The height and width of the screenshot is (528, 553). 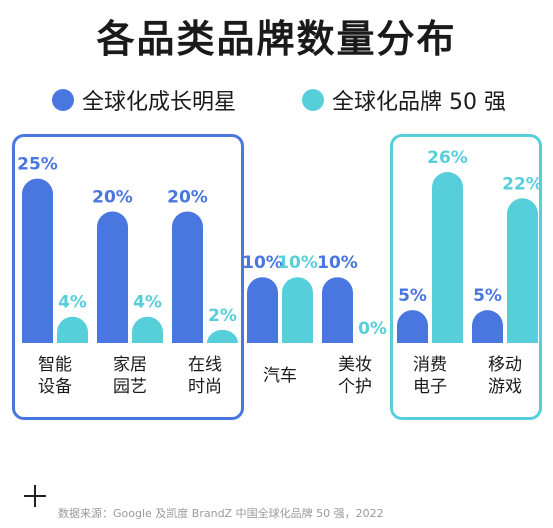 I want to click on plus-icon, so click(x=35, y=496).